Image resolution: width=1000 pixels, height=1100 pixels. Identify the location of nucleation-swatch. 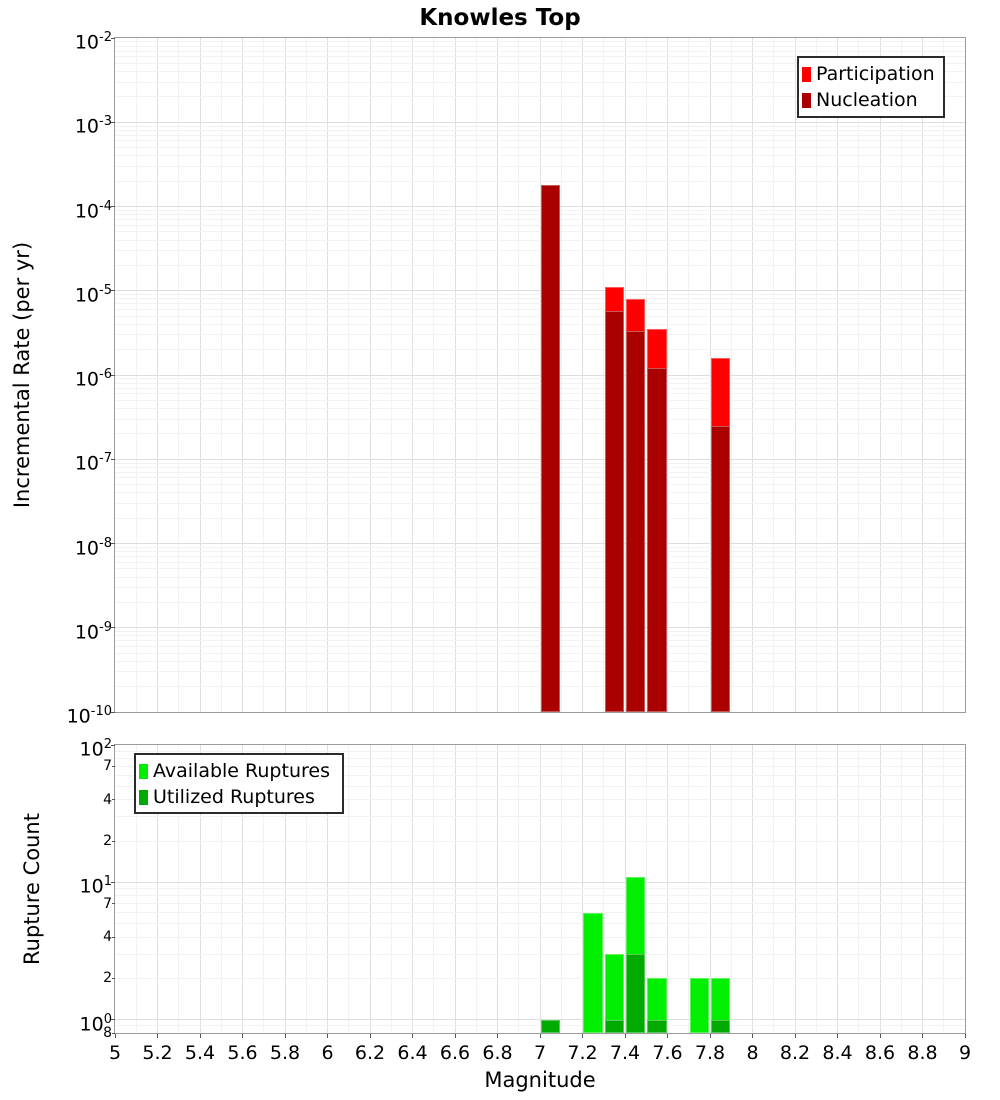
(806, 100).